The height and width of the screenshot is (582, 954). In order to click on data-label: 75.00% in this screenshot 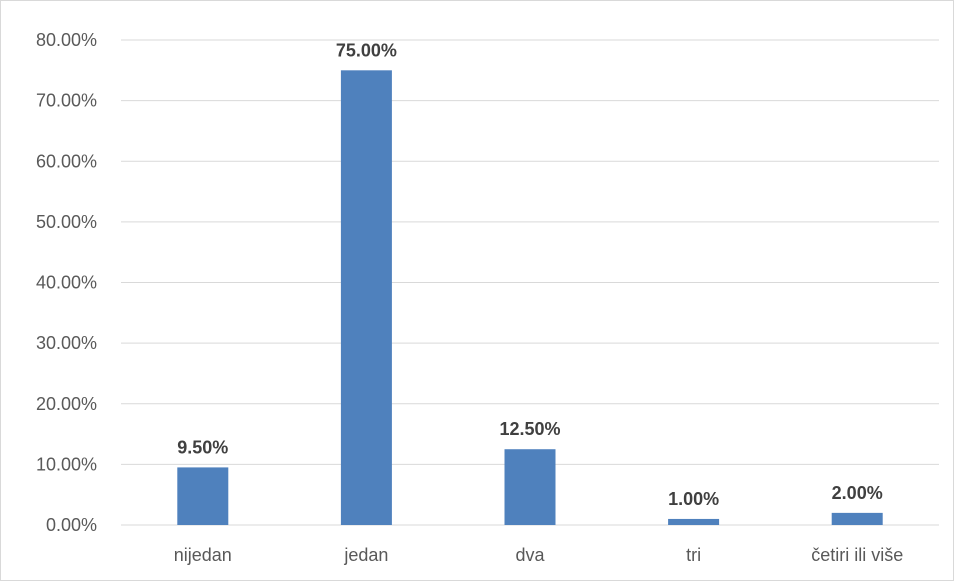, I will do `click(366, 50)`.